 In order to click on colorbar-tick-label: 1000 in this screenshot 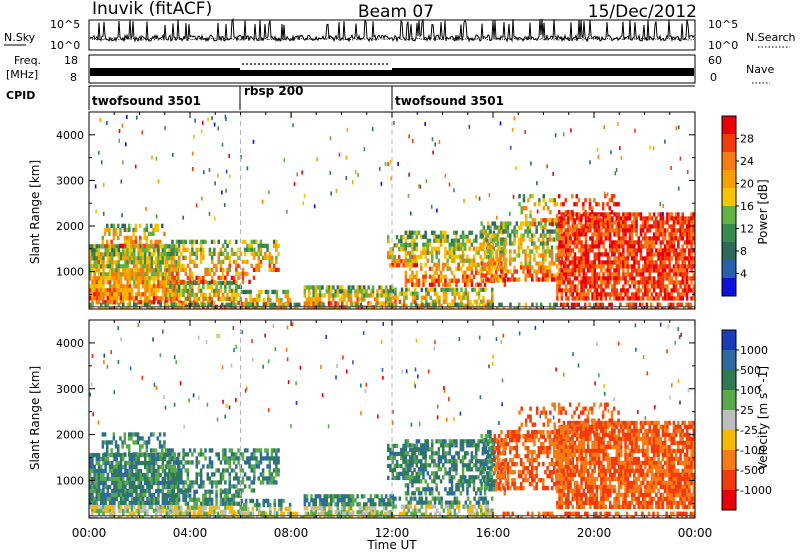, I will do `click(754, 350)`.